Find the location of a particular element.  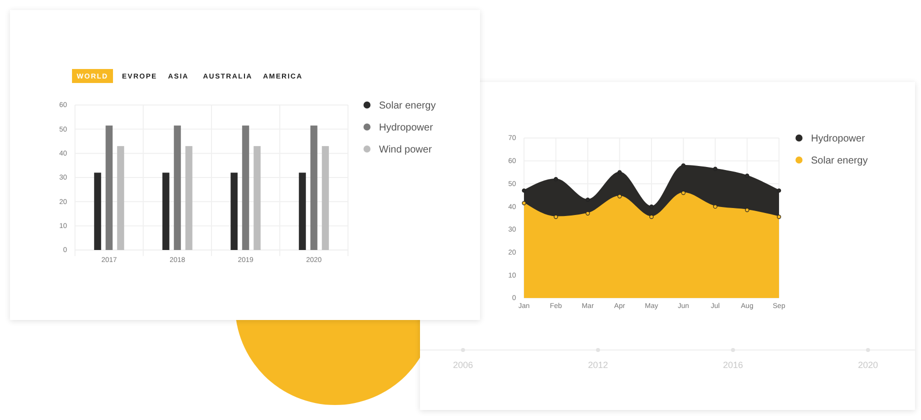

legend-label: Wind power is located at coordinates (405, 150).